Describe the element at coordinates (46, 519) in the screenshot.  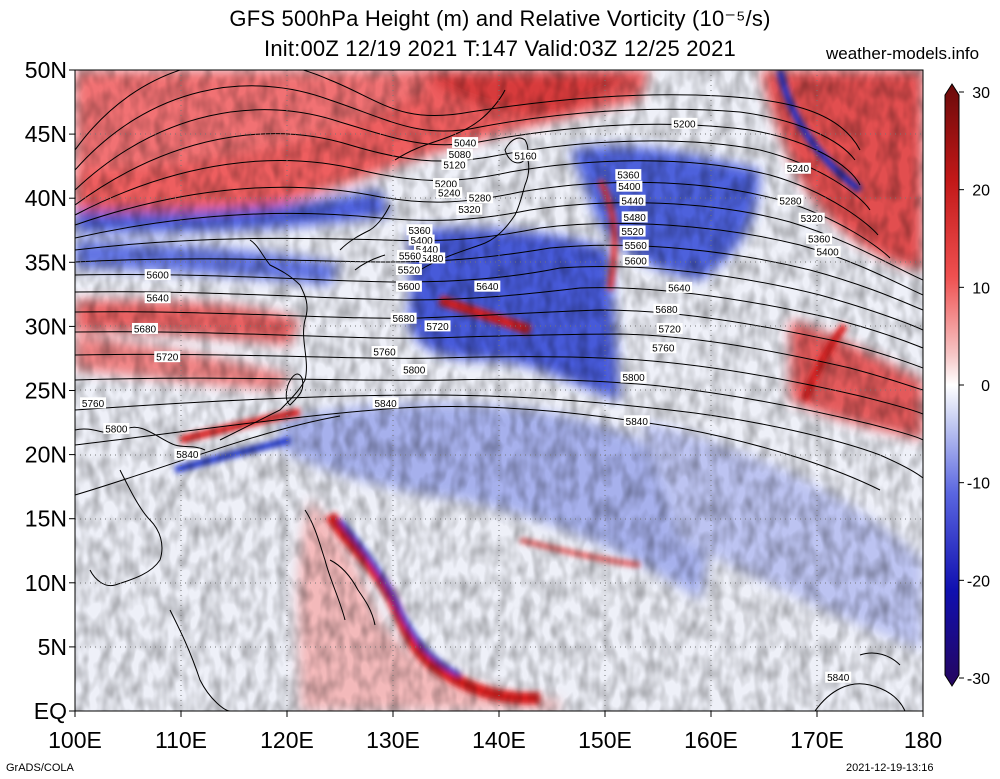
I see `lat-tick-label: 15N` at that location.